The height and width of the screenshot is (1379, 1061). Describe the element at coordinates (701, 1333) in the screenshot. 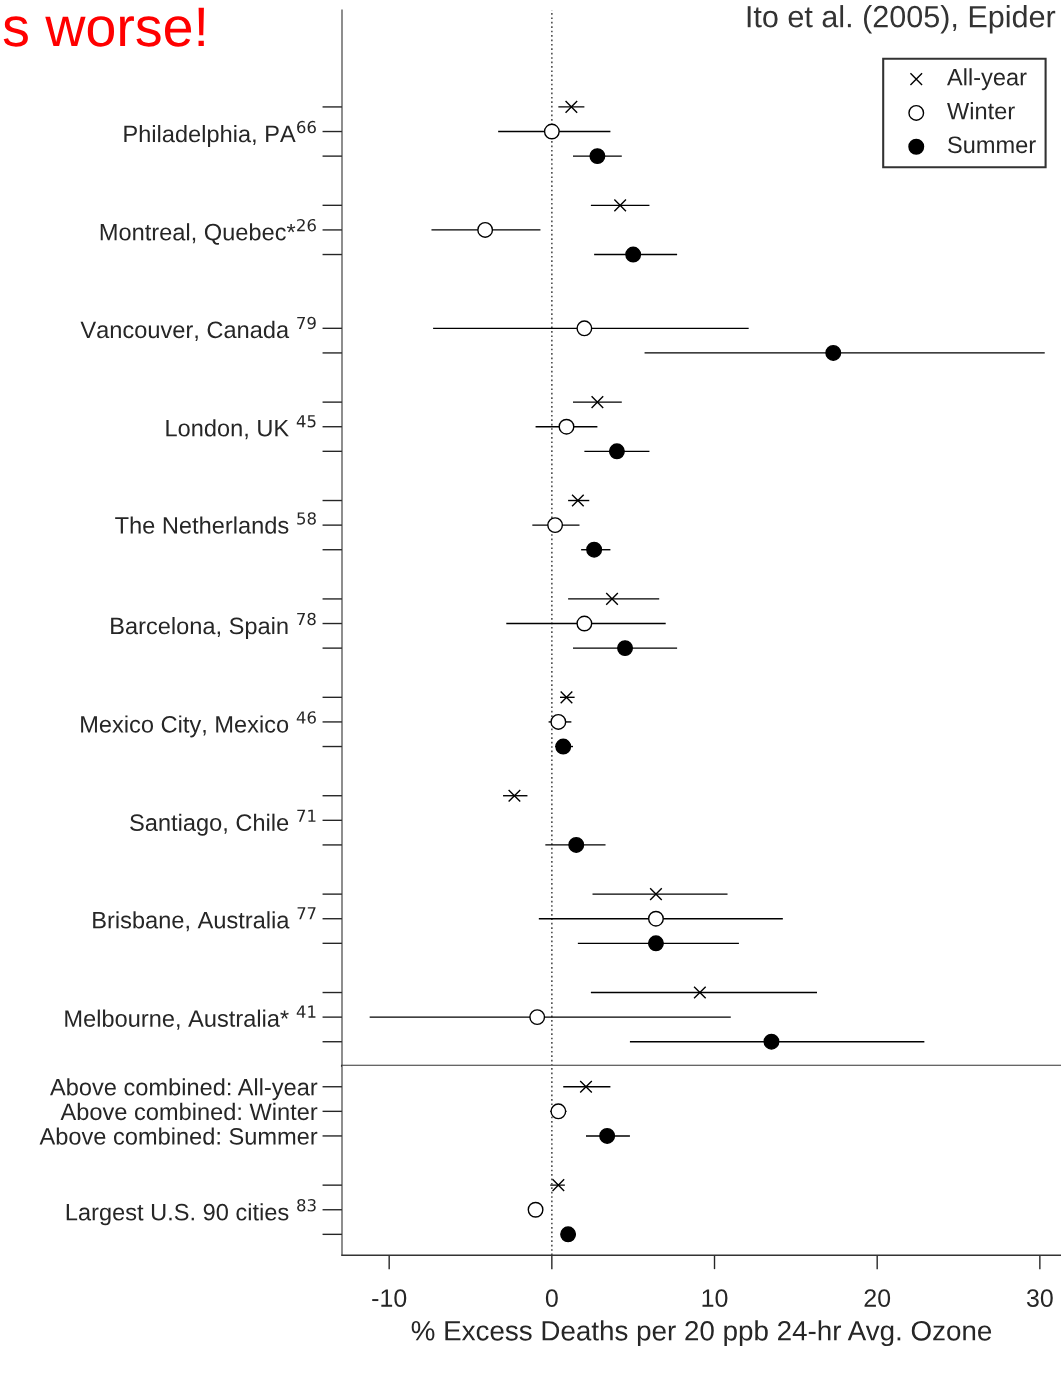

I see `x-axis-title: % Excess Deaths per 20 ppb 24-hr Avg. Ozone` at that location.